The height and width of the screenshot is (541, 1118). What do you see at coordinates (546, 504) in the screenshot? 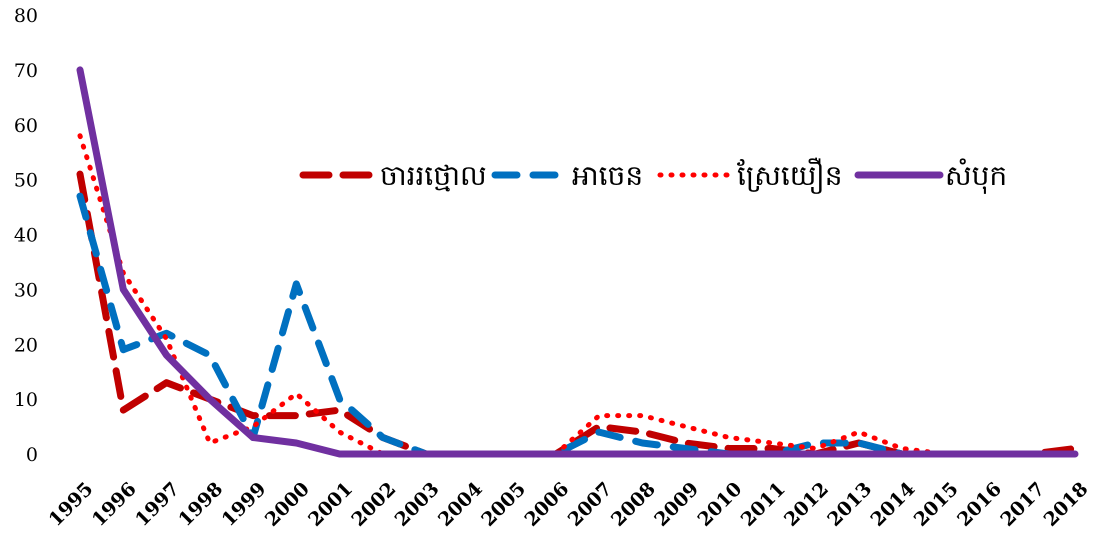
I see `x-tick-label: 2006` at bounding box center [546, 504].